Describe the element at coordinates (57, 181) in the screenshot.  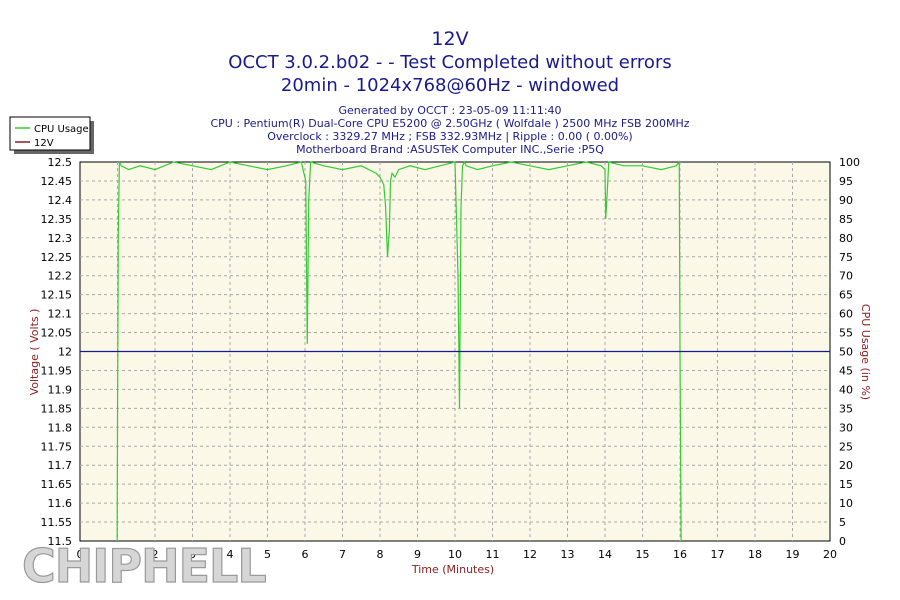
I see `y-tick-label: 12.45` at that location.